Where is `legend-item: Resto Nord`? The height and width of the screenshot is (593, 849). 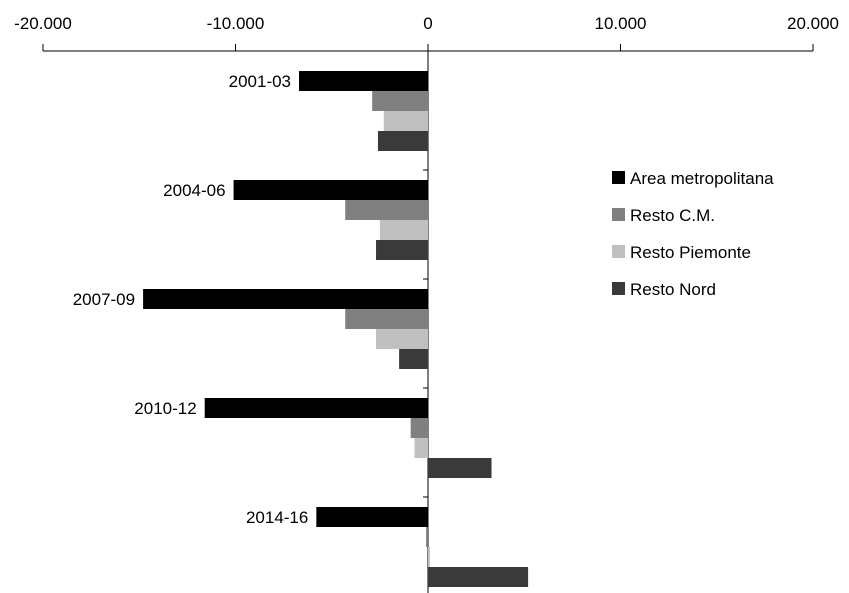
legend-item: Resto Nord is located at coordinates (664, 289).